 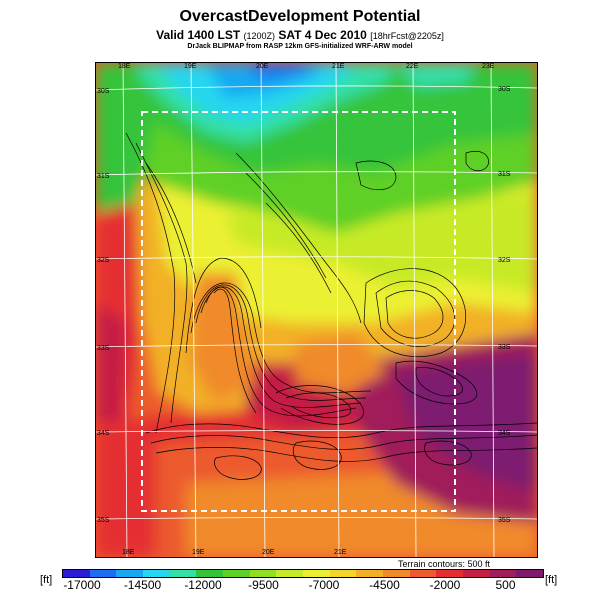 I want to click on lat-left-1: 31S, so click(x=103, y=176).